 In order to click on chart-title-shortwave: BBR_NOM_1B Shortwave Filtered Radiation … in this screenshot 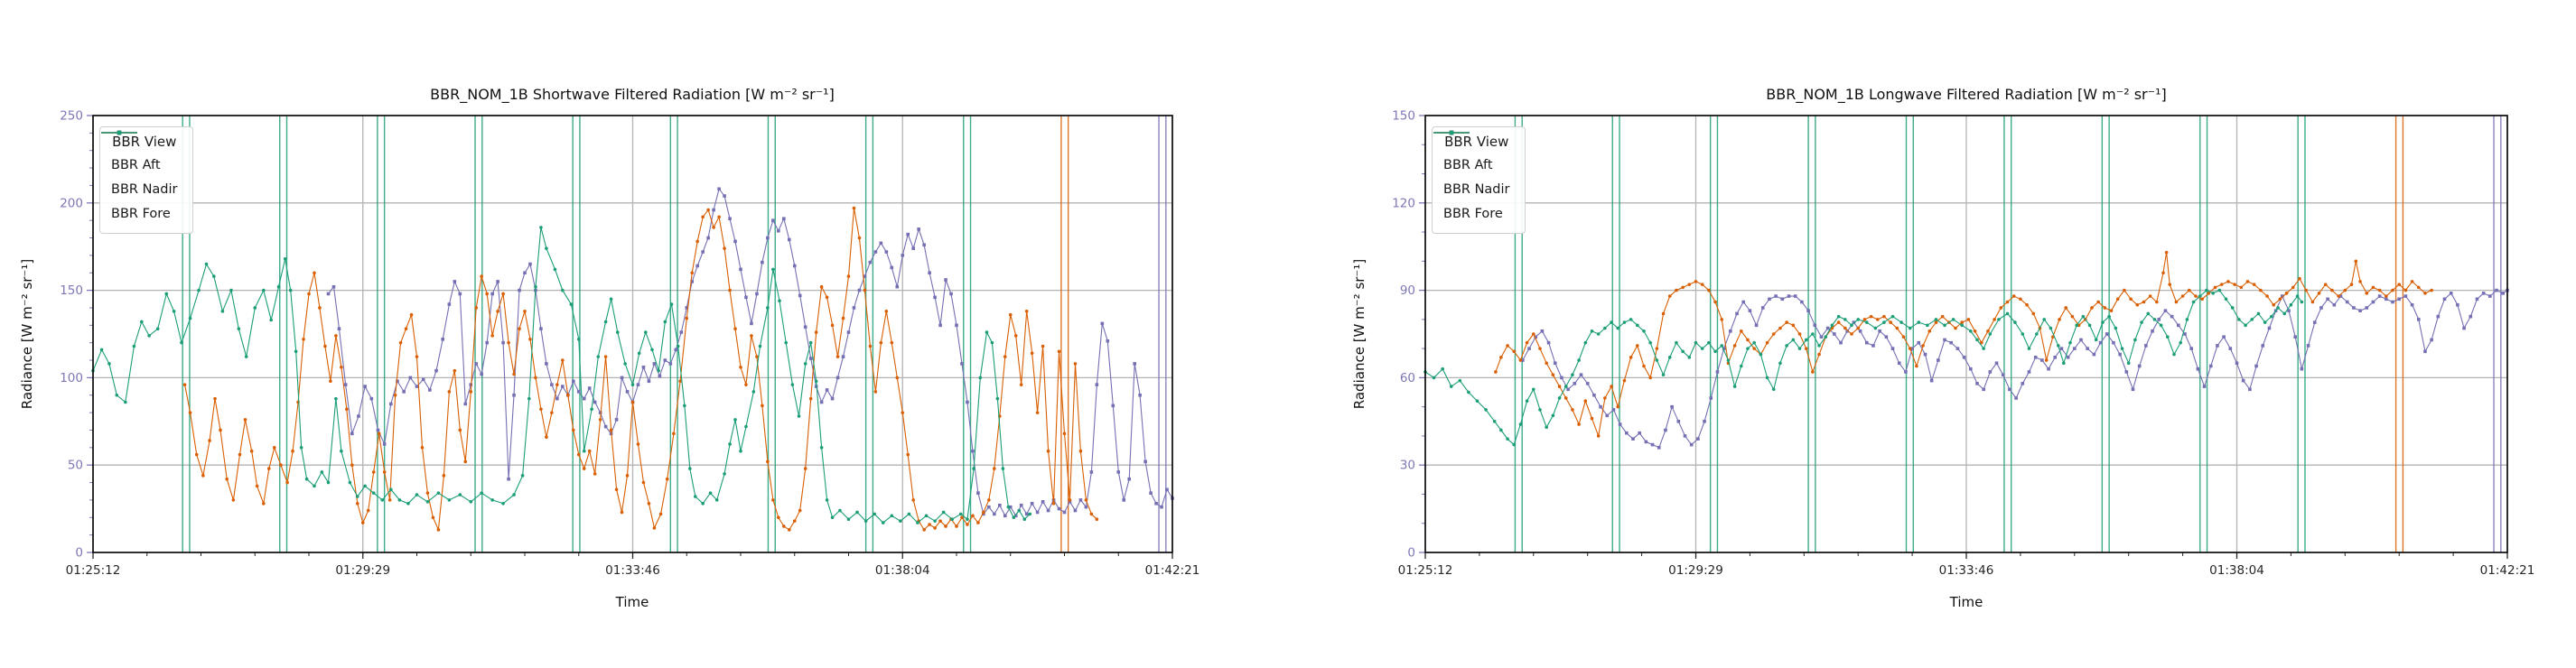, I will do `click(632, 94)`.